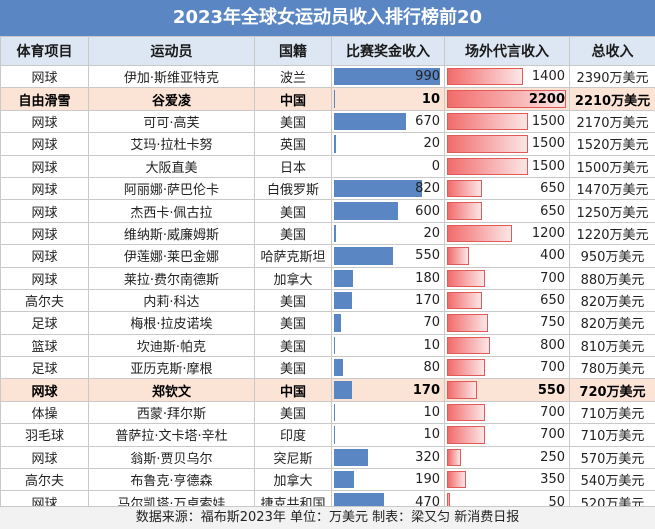 The height and width of the screenshot is (529, 655). I want to click on cell-prize: 190, so click(388, 480).